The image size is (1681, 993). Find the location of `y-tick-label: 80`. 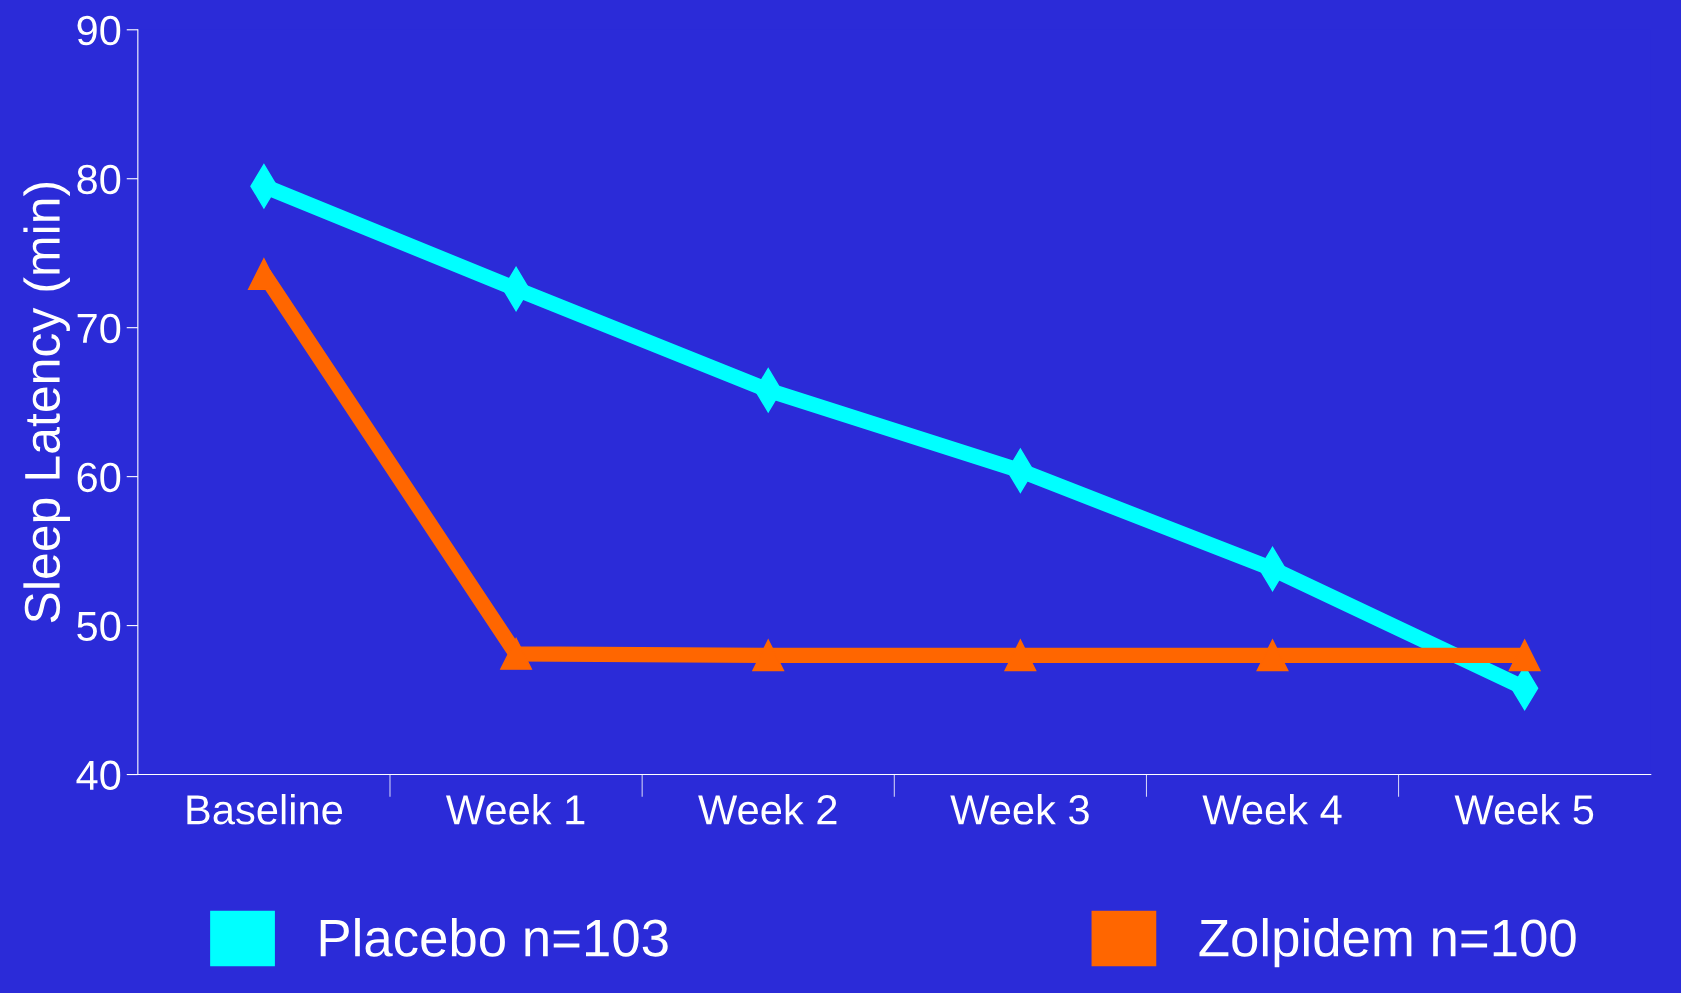

y-tick-label: 80 is located at coordinates (99, 179).